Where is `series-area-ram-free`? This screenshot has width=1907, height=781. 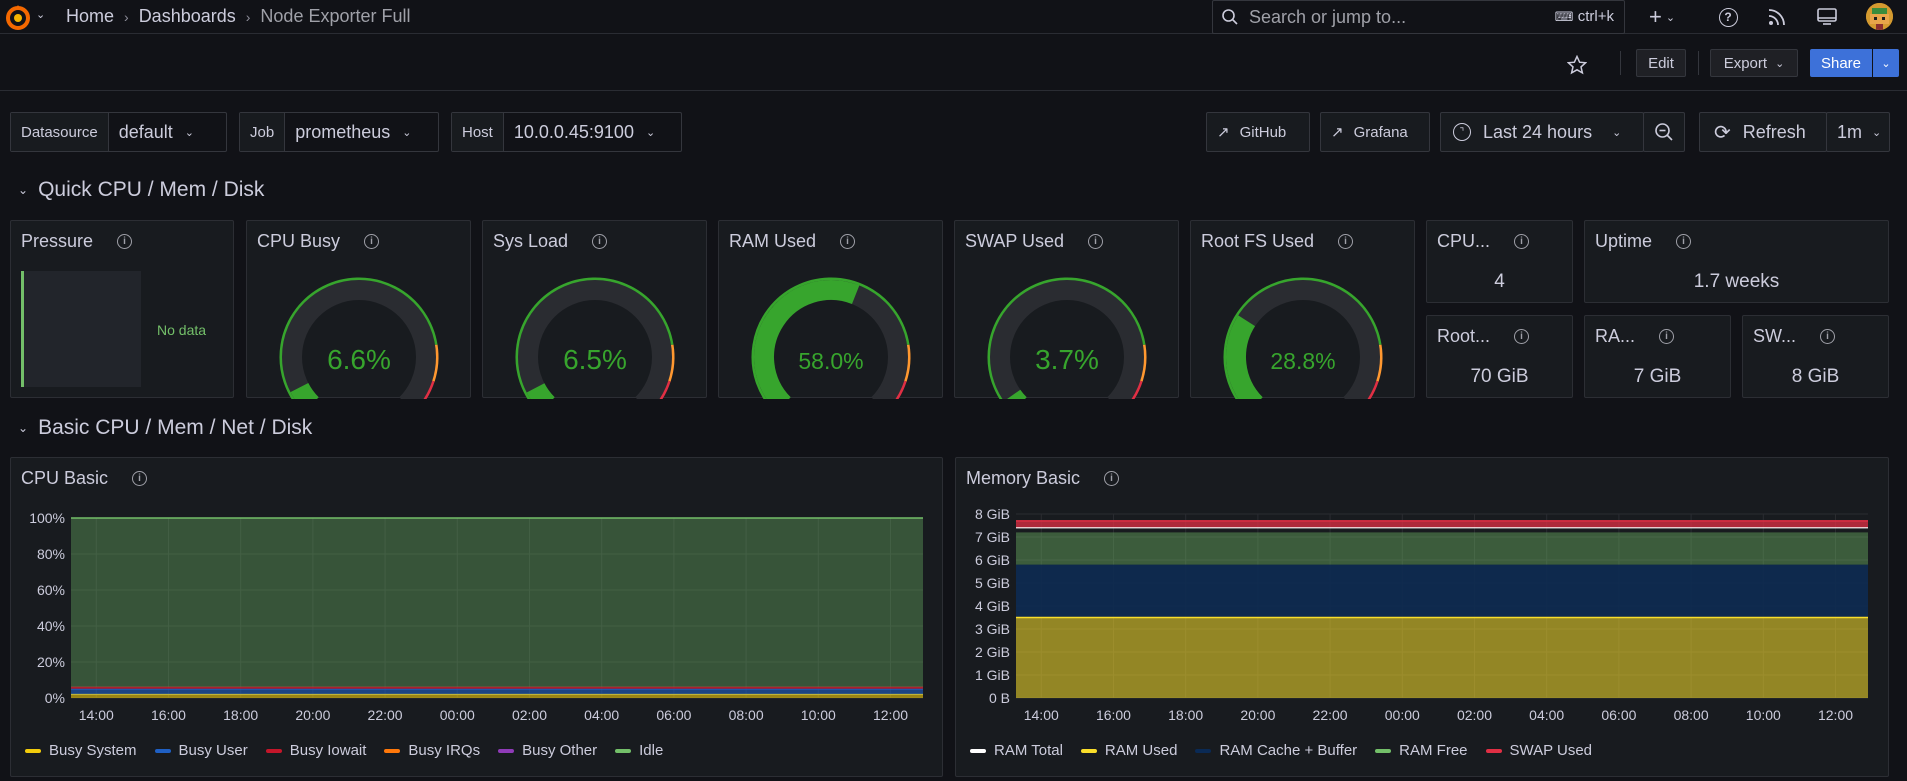
series-area-ram-free is located at coordinates (1442, 548).